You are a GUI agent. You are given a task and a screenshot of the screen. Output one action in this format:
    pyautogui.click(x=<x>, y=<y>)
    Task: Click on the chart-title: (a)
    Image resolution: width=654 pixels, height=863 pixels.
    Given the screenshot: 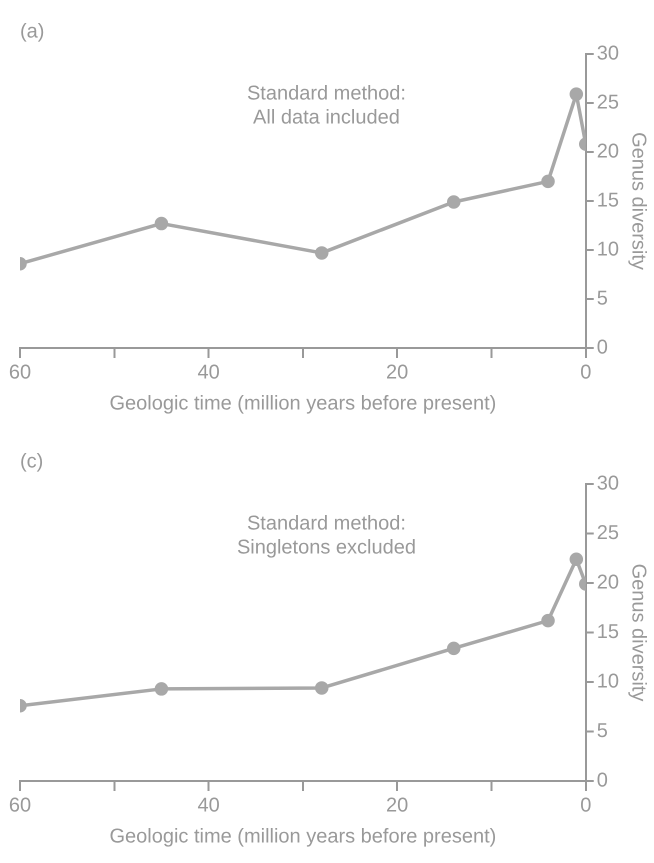 What is the action you would take?
    pyautogui.click(x=32, y=31)
    